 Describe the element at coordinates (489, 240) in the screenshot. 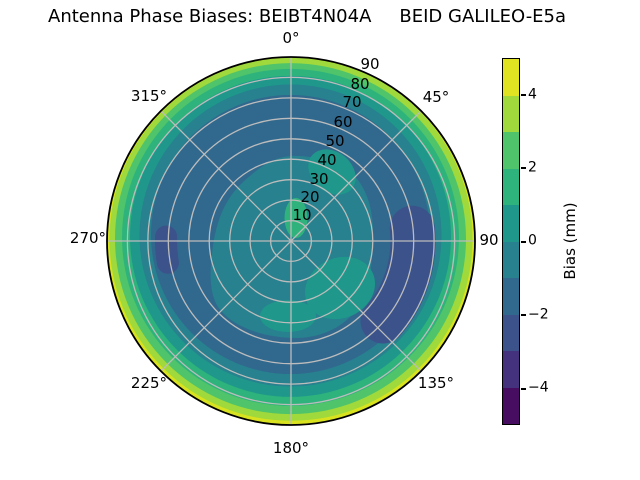

I see `azimuth-label-90: 90` at that location.